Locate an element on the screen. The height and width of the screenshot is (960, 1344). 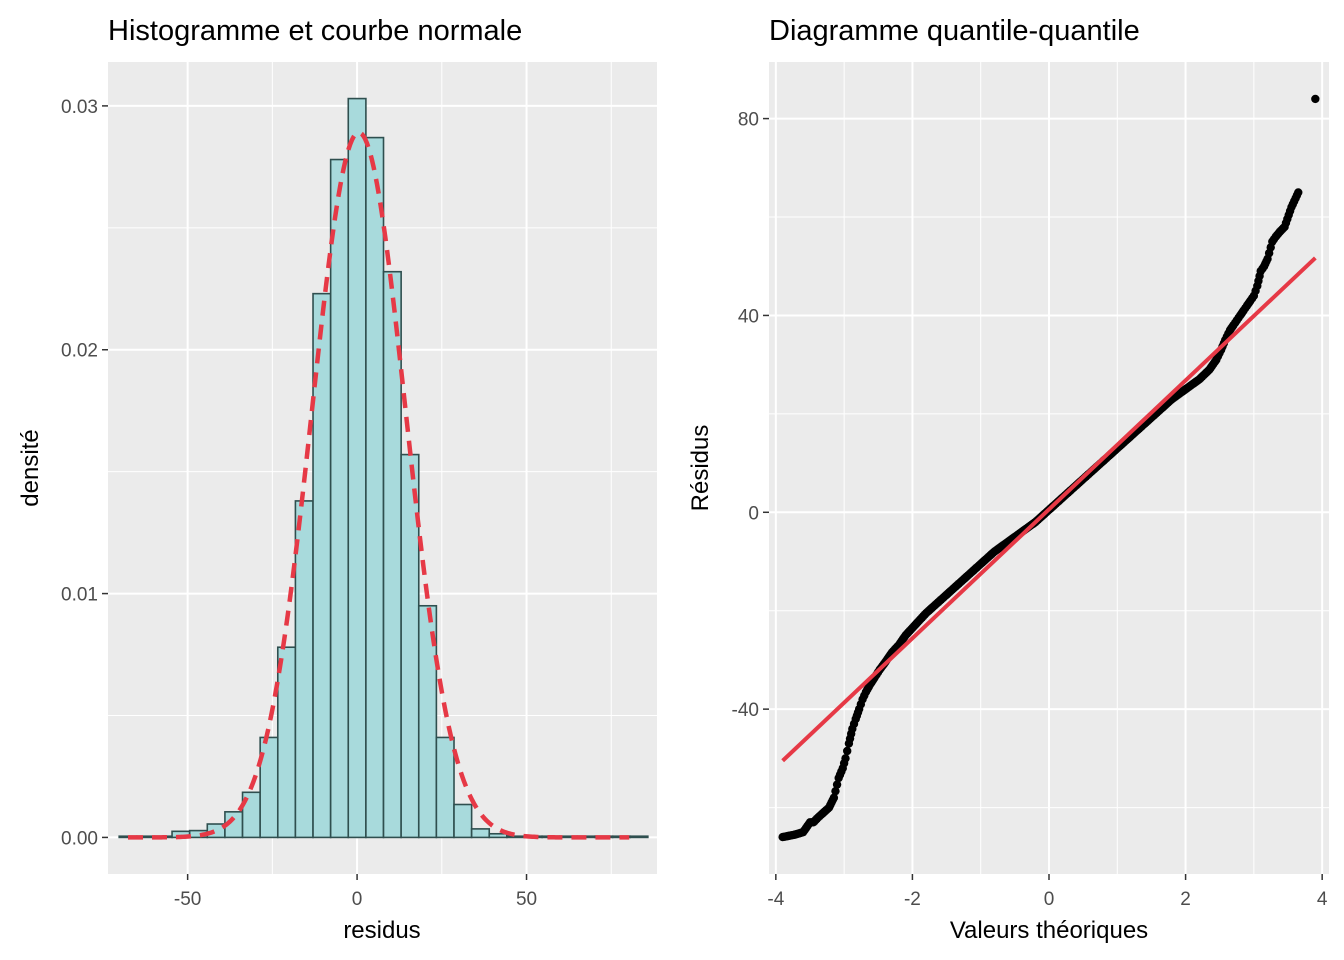
qq-x-tick-label: 0 is located at coordinates (1049, 899).